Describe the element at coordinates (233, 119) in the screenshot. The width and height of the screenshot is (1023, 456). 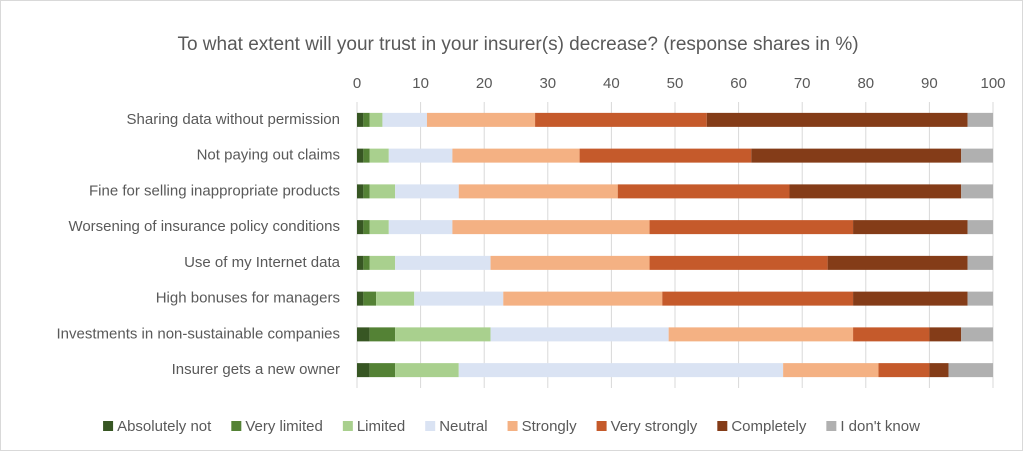
I see `y-tick-label: Sharing data without permission` at that location.